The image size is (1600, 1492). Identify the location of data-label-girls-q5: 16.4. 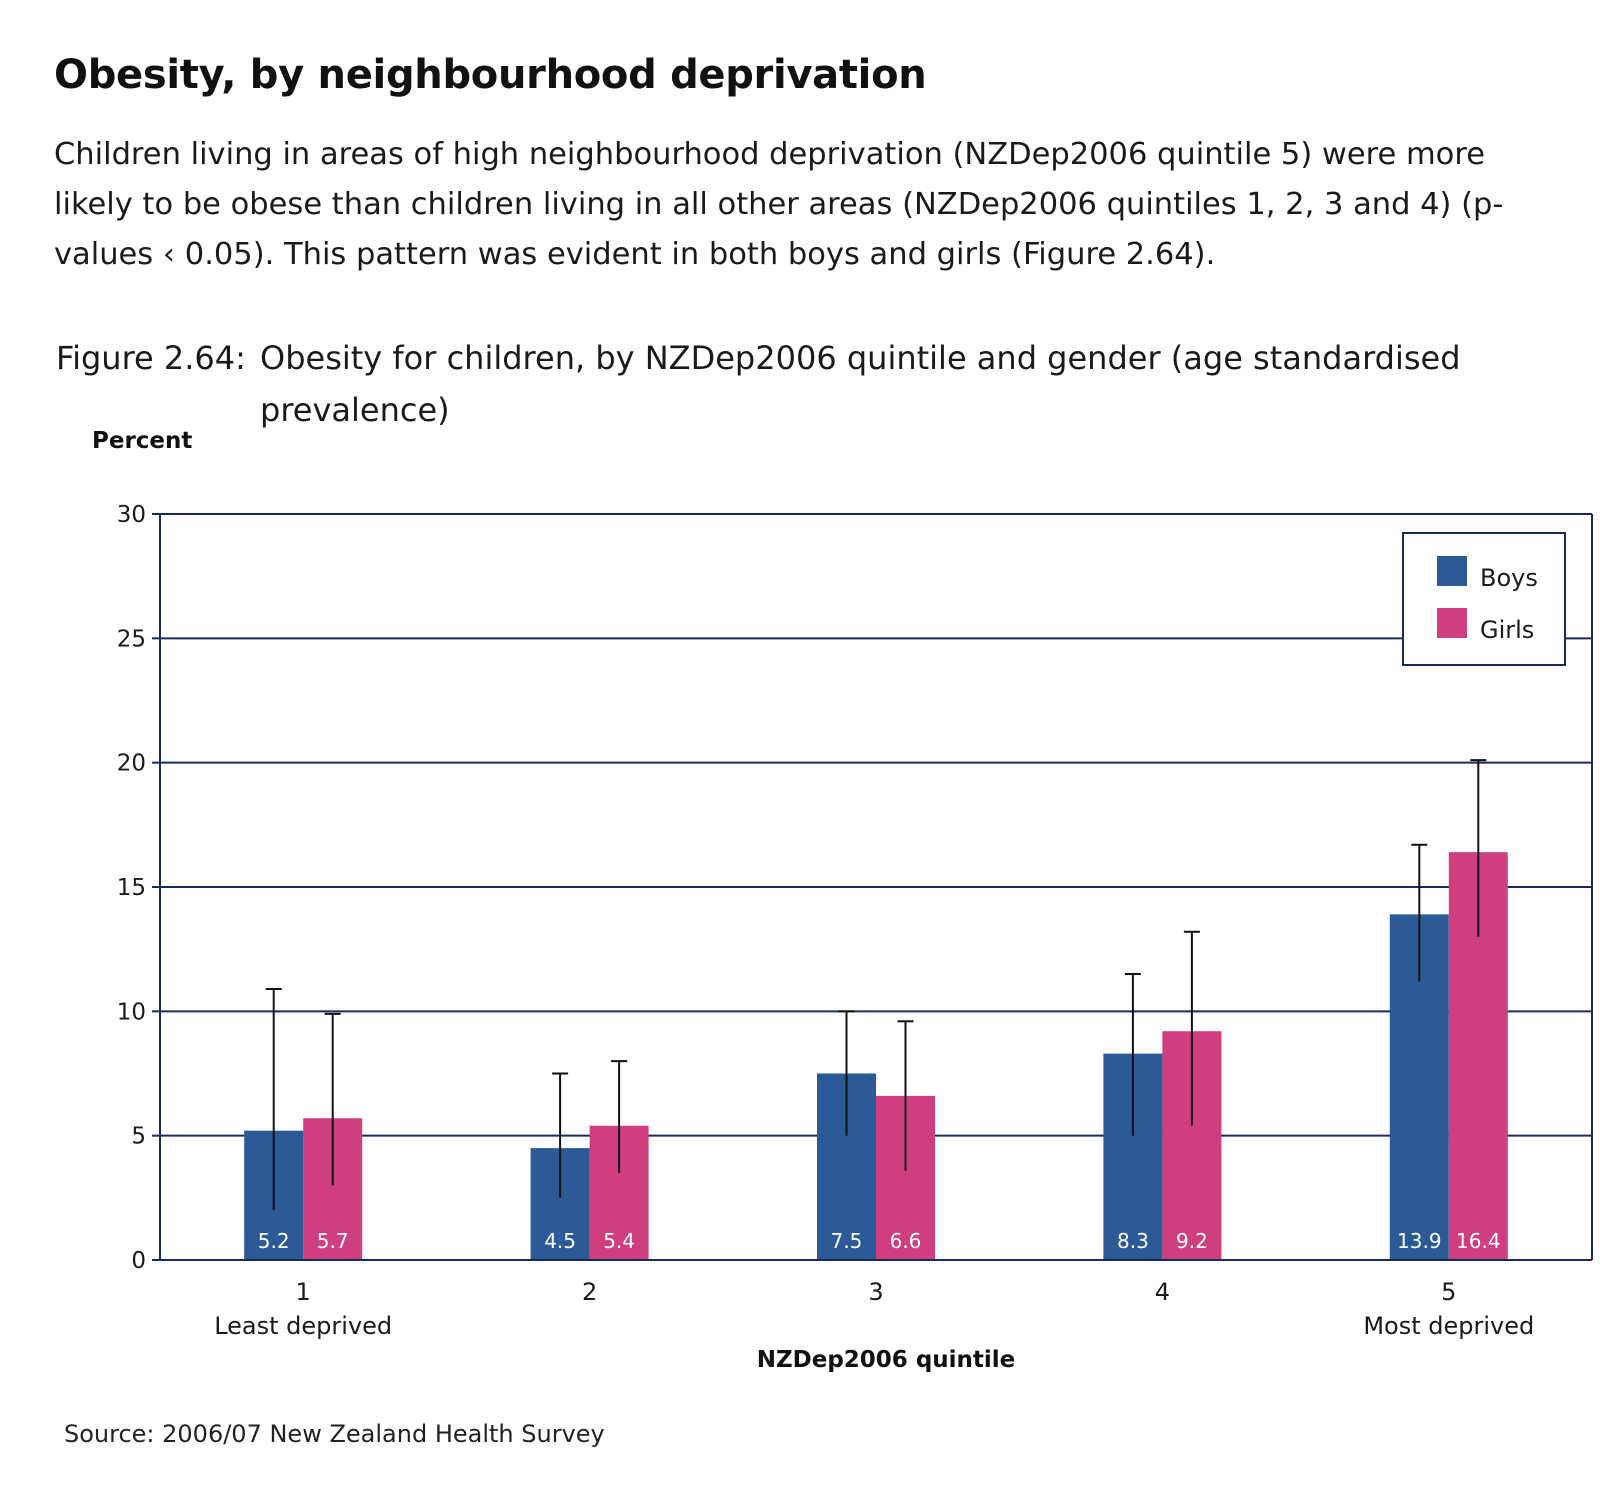
(1478, 1241).